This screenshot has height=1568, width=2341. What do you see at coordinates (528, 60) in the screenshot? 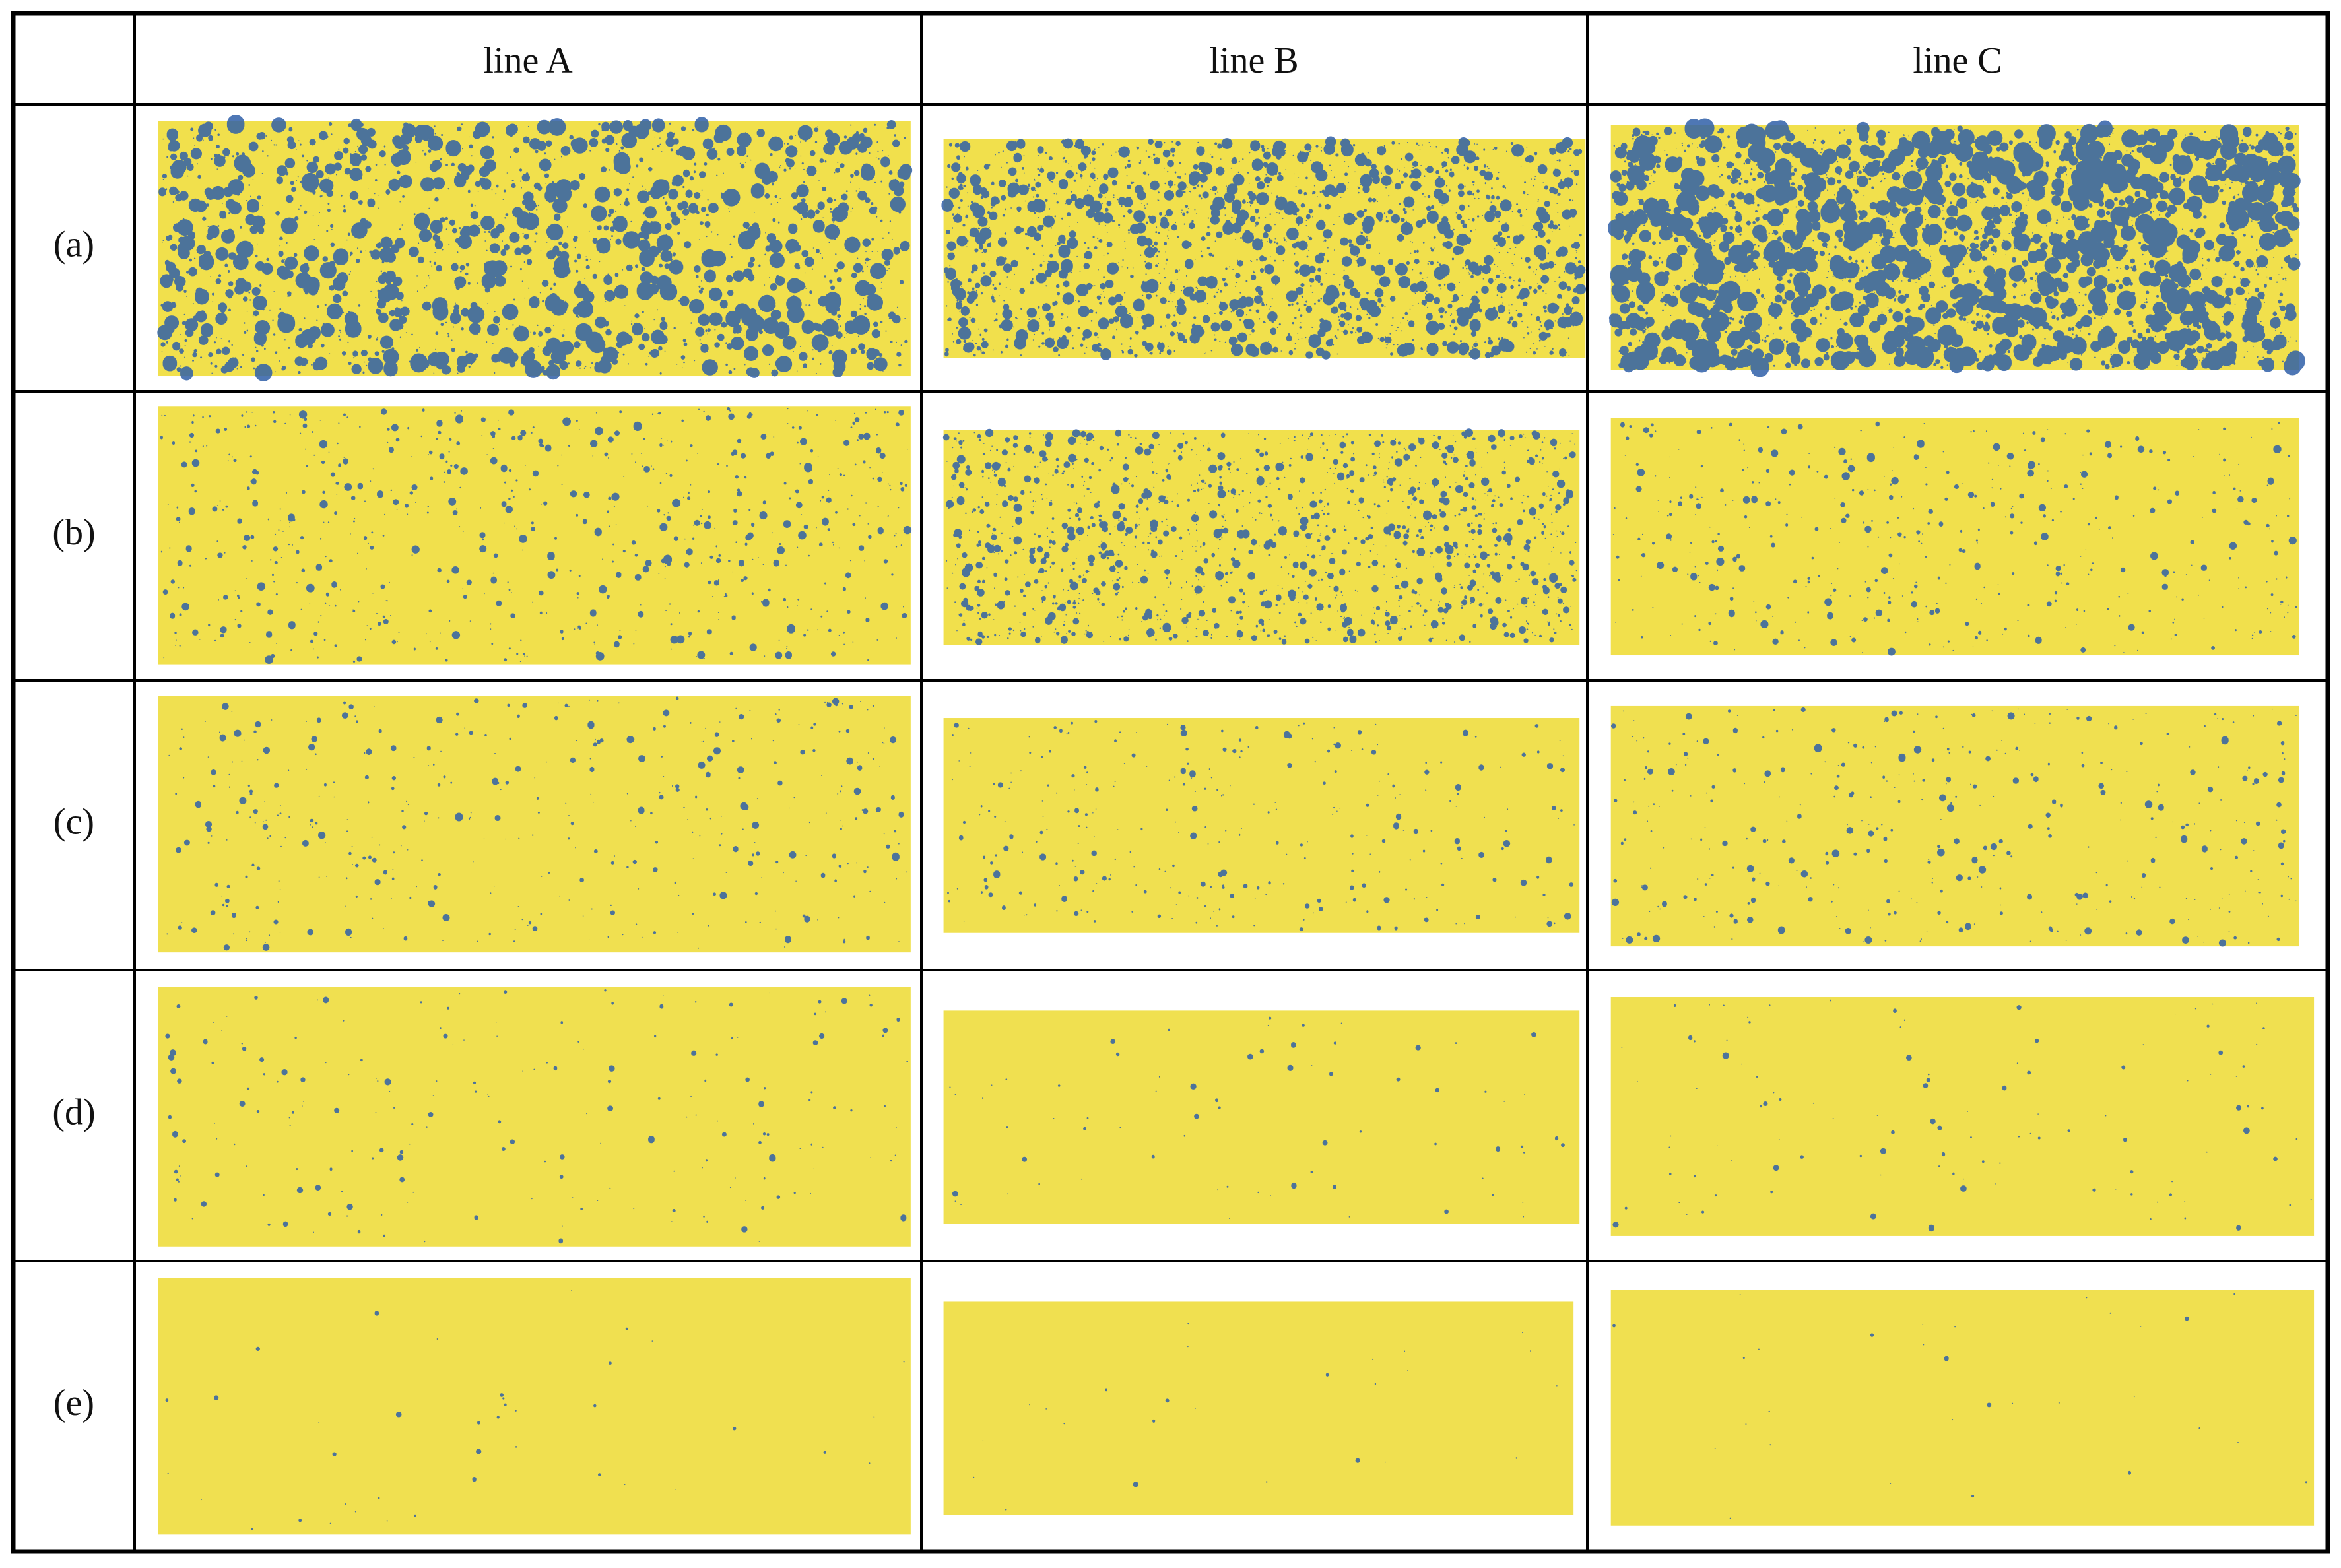
I see `column-header: line A` at bounding box center [528, 60].